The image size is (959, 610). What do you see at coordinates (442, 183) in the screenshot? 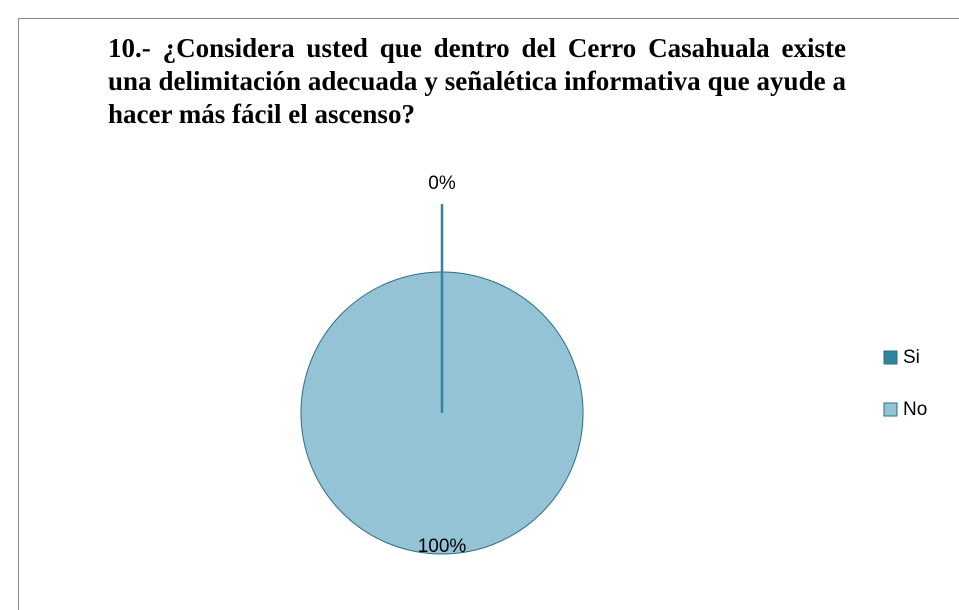
I see `data-label: 0%` at bounding box center [442, 183].